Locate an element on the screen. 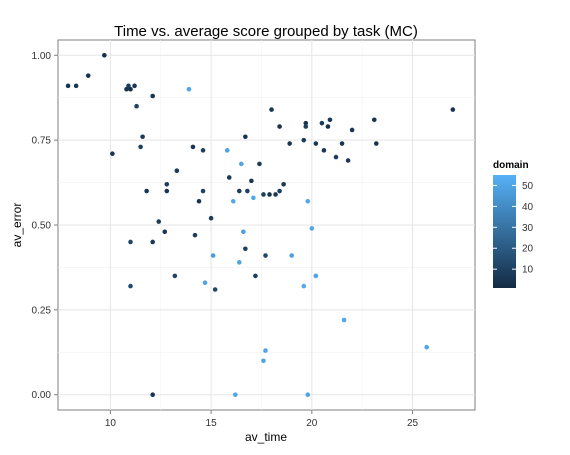 The image size is (570, 455). legend-ticks: 10 20 30 40 50 is located at coordinates (513, 228).